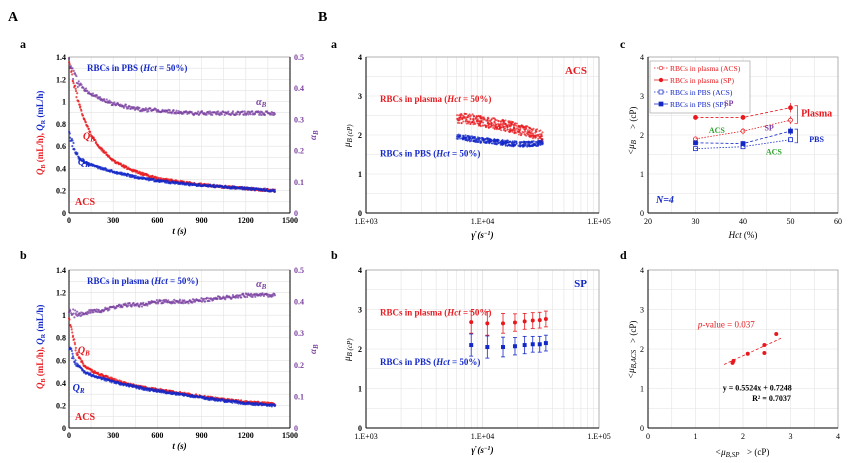 The height and width of the screenshot is (463, 850). What do you see at coordinates (41, 347) in the screenshot?
I see `panel-A-b-ylabel-left: QB (mL/h), QR (mL/h)` at bounding box center [41, 347].